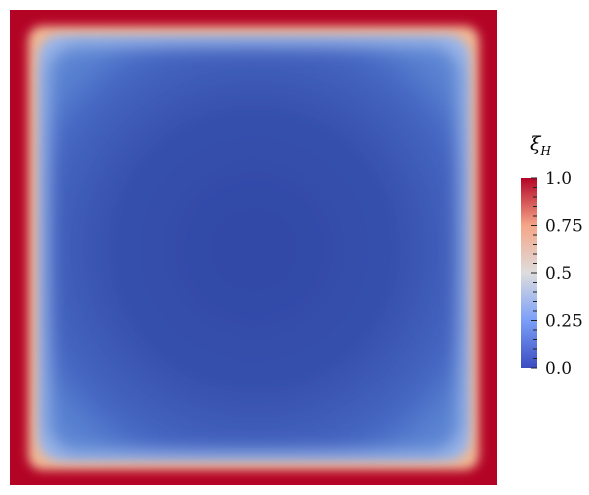 The height and width of the screenshot is (495, 589). I want to click on colorbar-ticks, so click(534, 273).